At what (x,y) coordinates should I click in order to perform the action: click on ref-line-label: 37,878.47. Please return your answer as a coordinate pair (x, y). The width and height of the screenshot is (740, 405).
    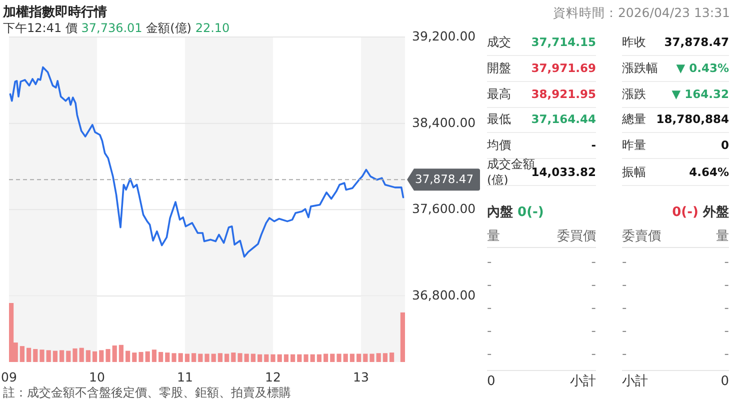
    Looking at the image, I should click on (444, 179).